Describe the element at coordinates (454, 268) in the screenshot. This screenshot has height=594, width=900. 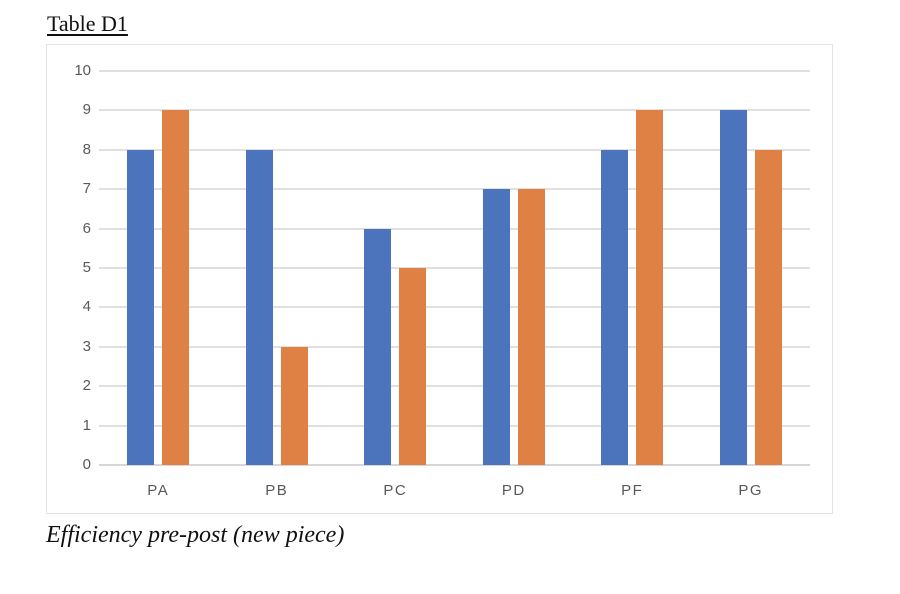
I see `gridline-y5` at that location.